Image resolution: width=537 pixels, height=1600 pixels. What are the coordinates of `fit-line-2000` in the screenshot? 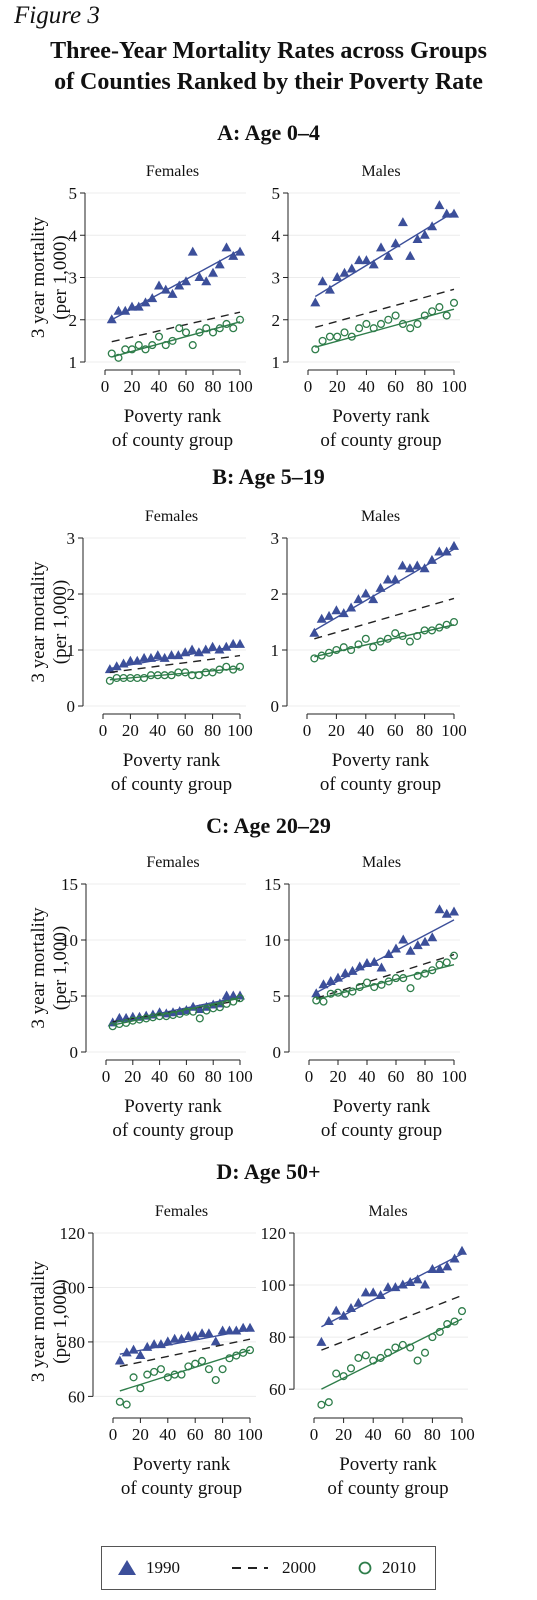 It's located at (176, 1011).